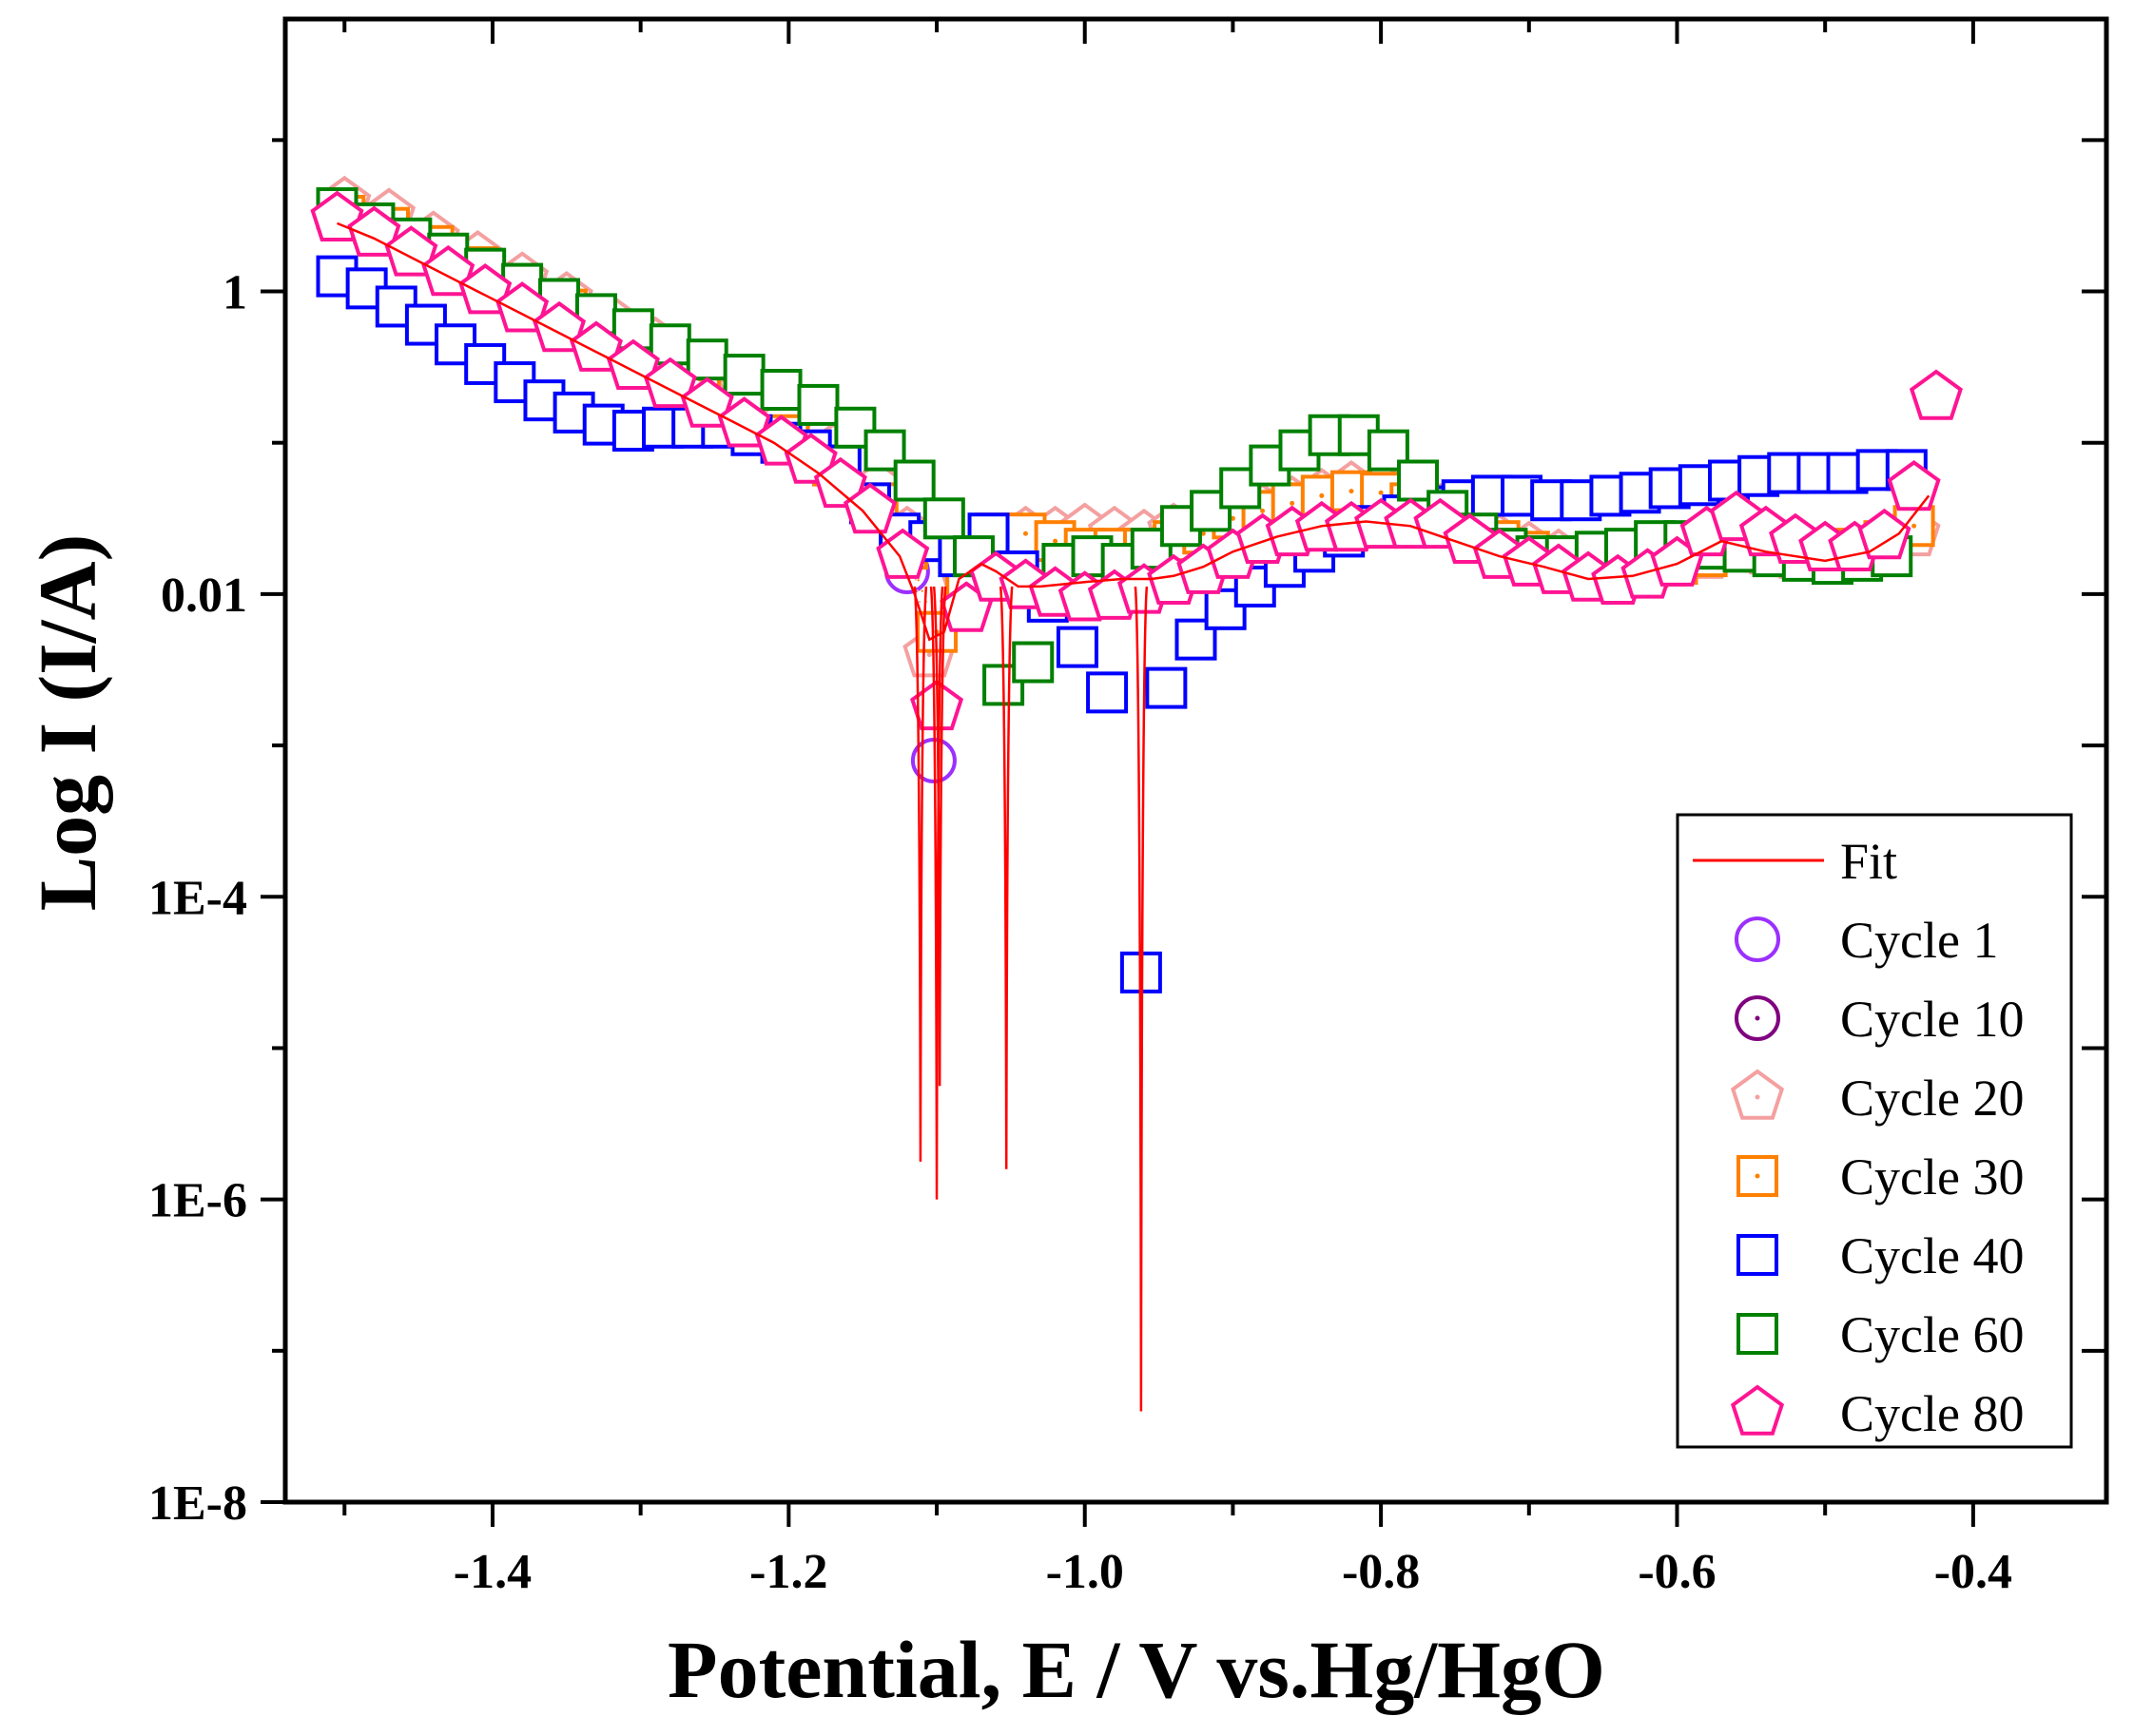 The height and width of the screenshot is (1736, 2134). What do you see at coordinates (1795, 862) in the screenshot?
I see `legend-entry: Fit` at bounding box center [1795, 862].